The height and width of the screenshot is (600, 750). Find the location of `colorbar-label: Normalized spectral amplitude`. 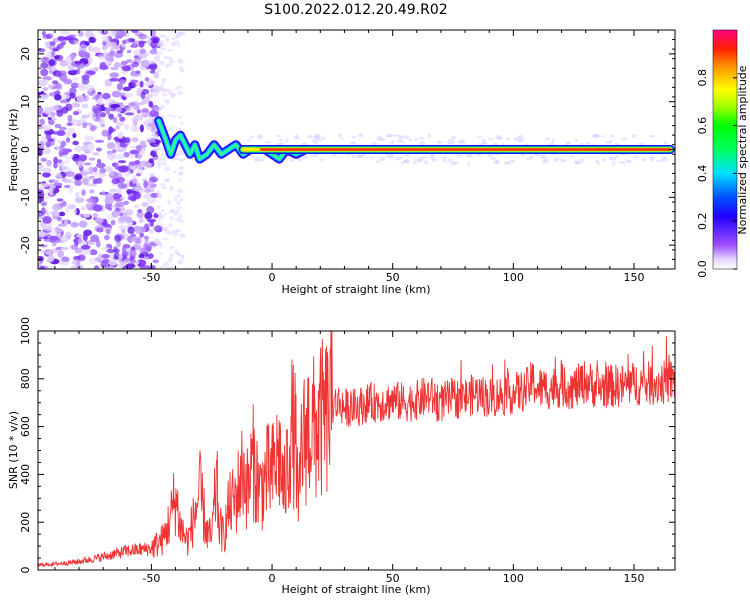

colorbar-label: Normalized spectral amplitude is located at coordinates (742, 149).